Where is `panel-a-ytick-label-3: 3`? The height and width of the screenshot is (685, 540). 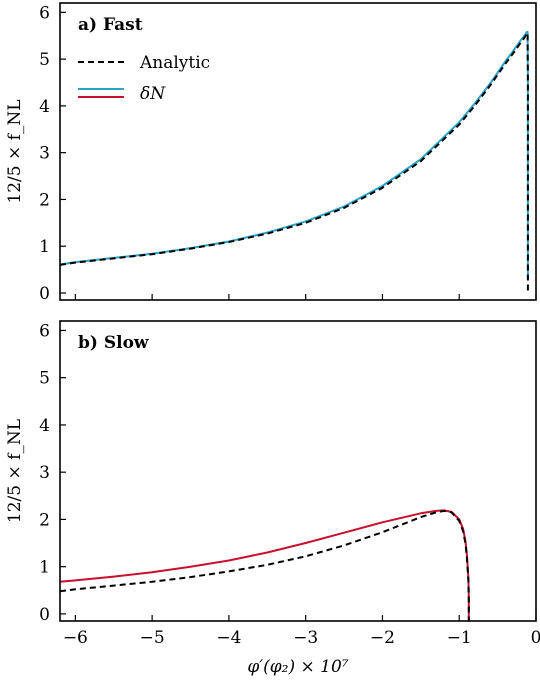
panel-a-ytick-label-3: 3 is located at coordinates (44, 154).